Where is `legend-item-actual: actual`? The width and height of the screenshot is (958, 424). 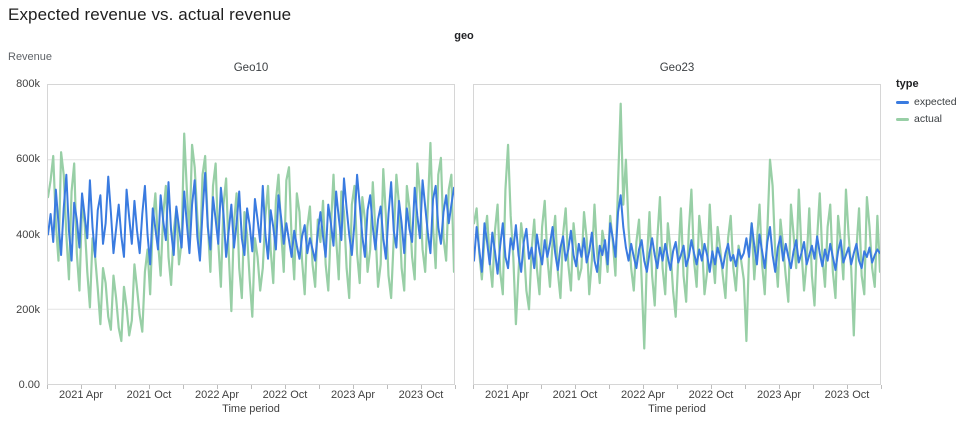
legend-item-actual: actual is located at coordinates (927, 119).